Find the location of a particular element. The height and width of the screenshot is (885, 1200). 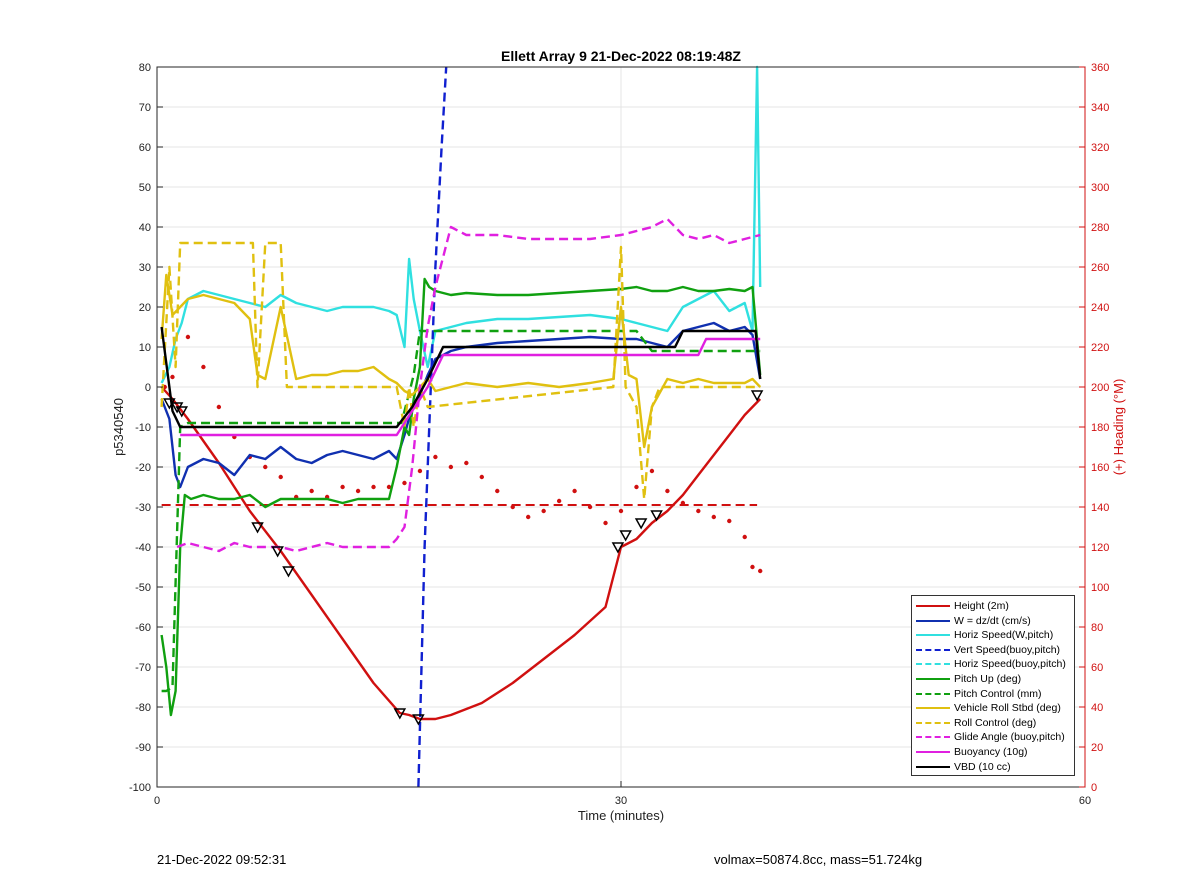

y-tick-label-left: -10 is located at coordinates (143, 428).